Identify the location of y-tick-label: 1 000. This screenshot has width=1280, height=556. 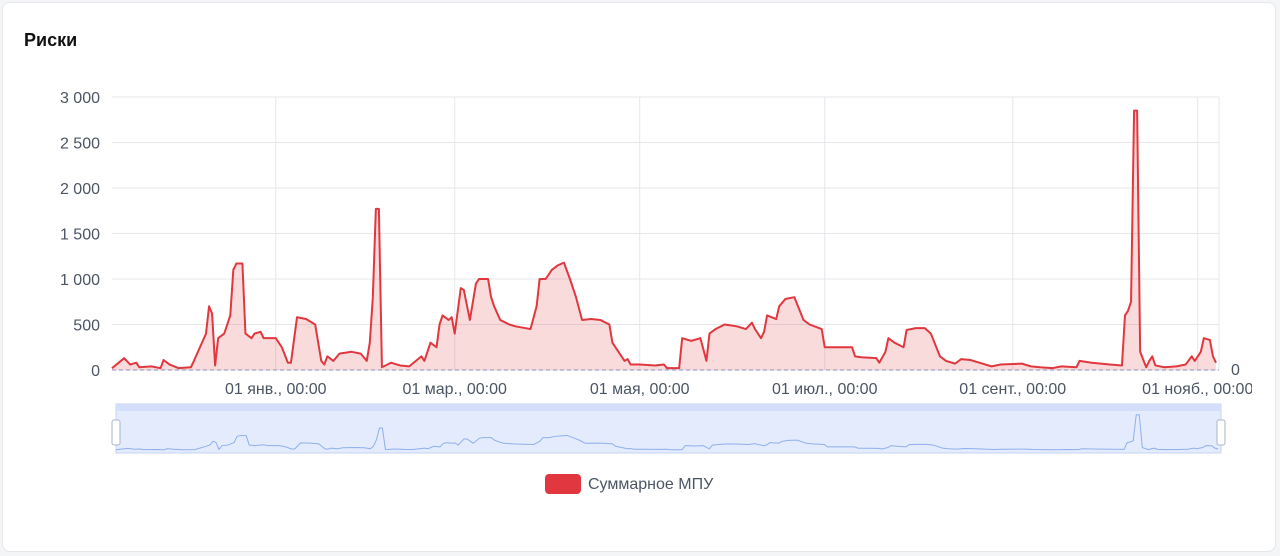
(80, 280).